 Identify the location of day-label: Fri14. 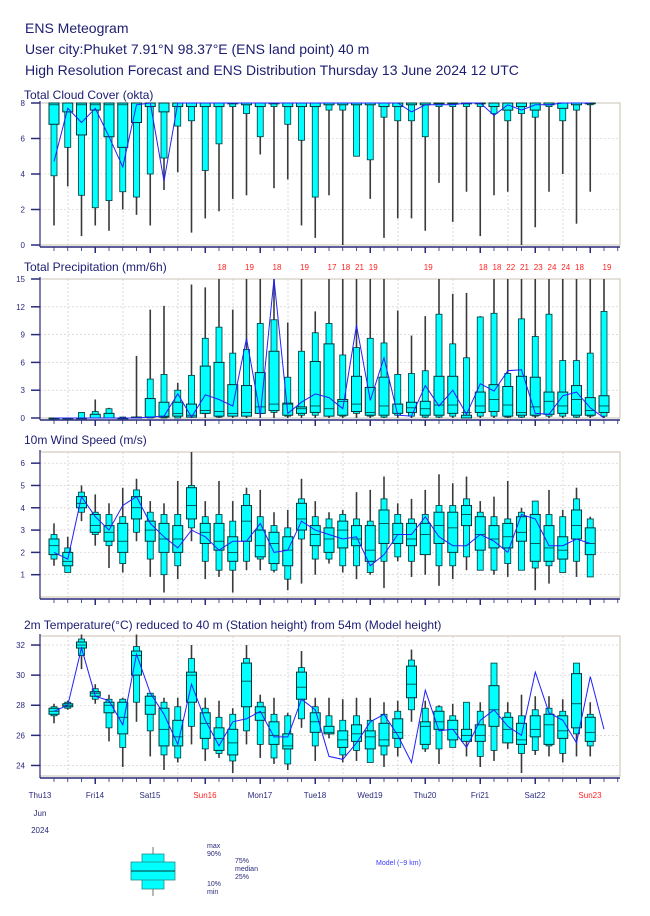
(95, 795).